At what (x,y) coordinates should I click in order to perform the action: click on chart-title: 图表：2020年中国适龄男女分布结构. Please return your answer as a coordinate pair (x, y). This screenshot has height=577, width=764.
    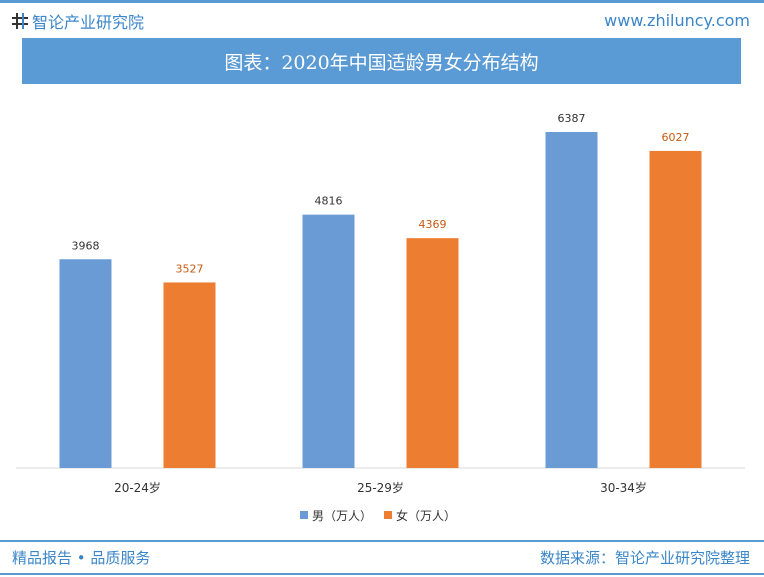
    Looking at the image, I should click on (381, 62).